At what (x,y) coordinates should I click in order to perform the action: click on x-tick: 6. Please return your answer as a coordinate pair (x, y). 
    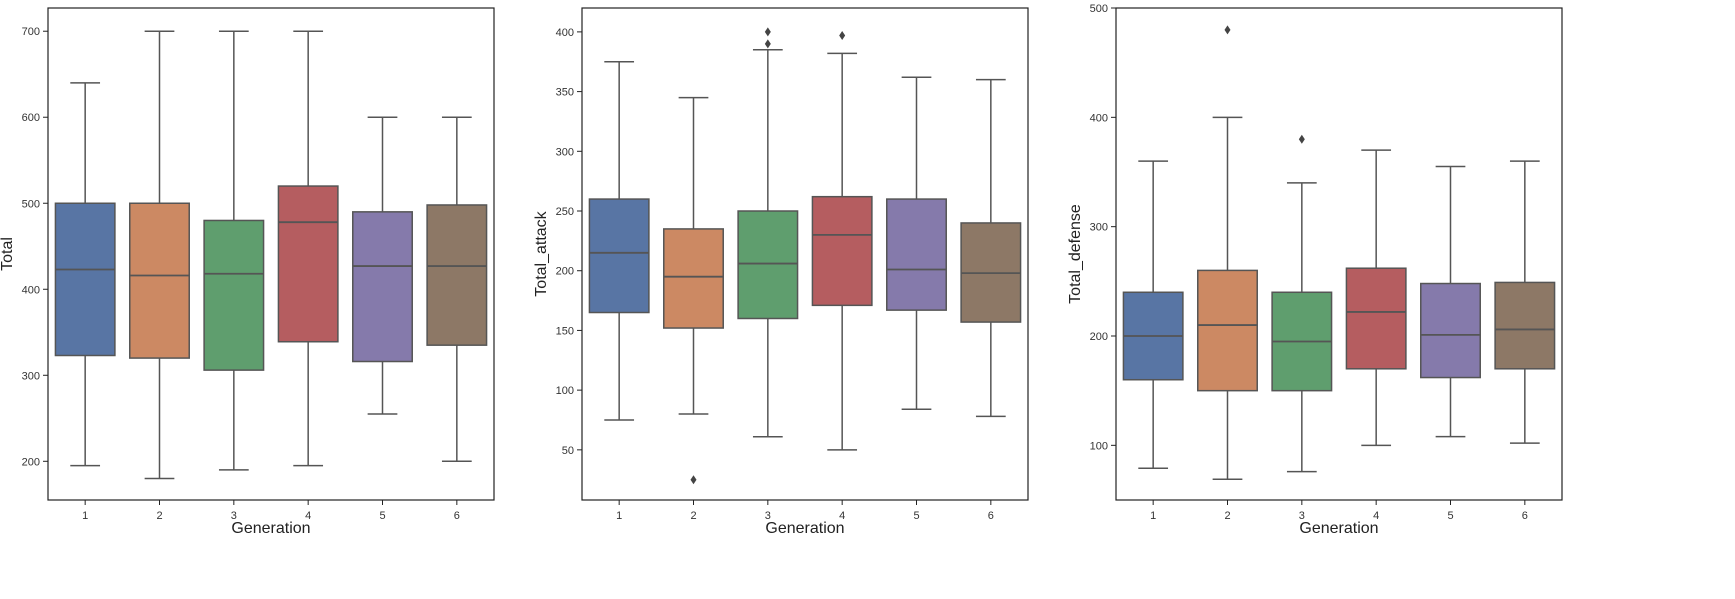
    Looking at the image, I should click on (991, 511).